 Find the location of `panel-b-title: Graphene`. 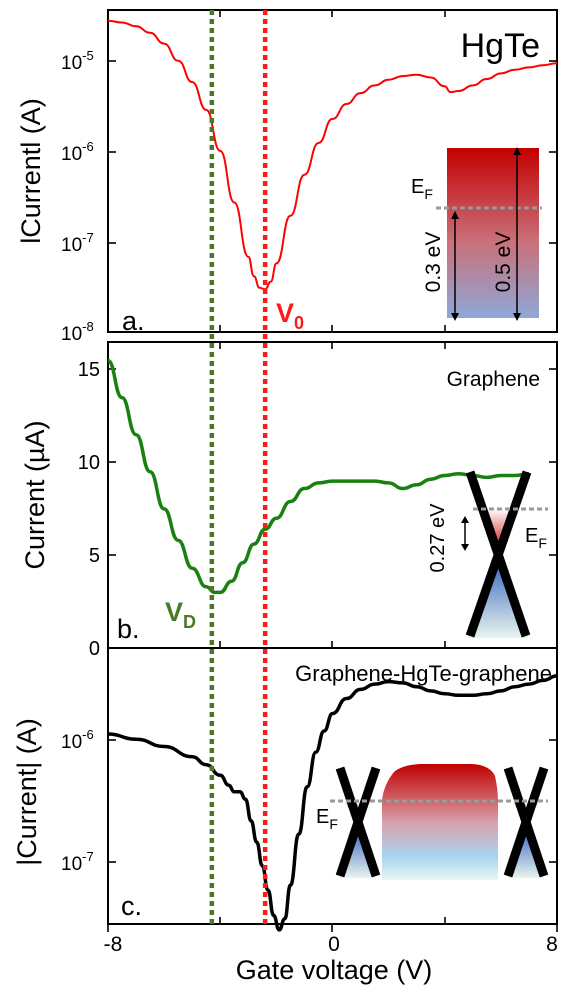

panel-b-title: Graphene is located at coordinates (493, 379).